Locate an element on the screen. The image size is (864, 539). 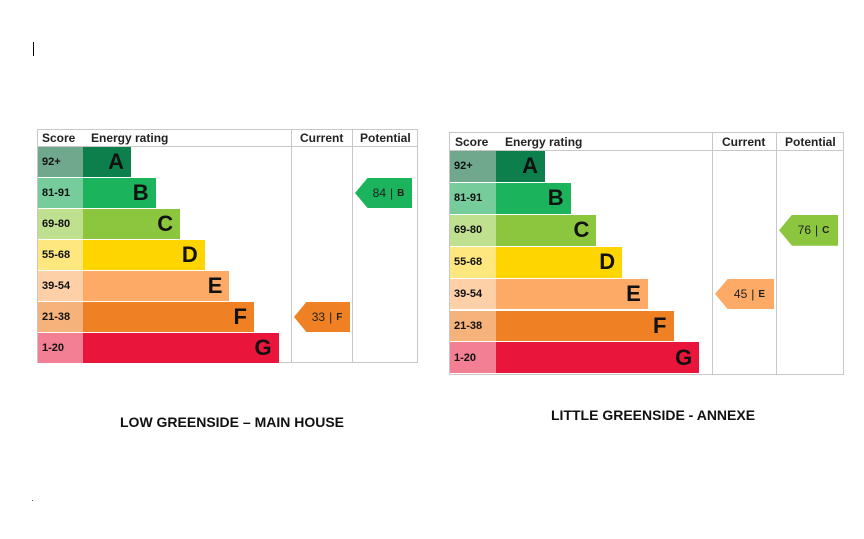
text-cursor is located at coordinates (33, 49).